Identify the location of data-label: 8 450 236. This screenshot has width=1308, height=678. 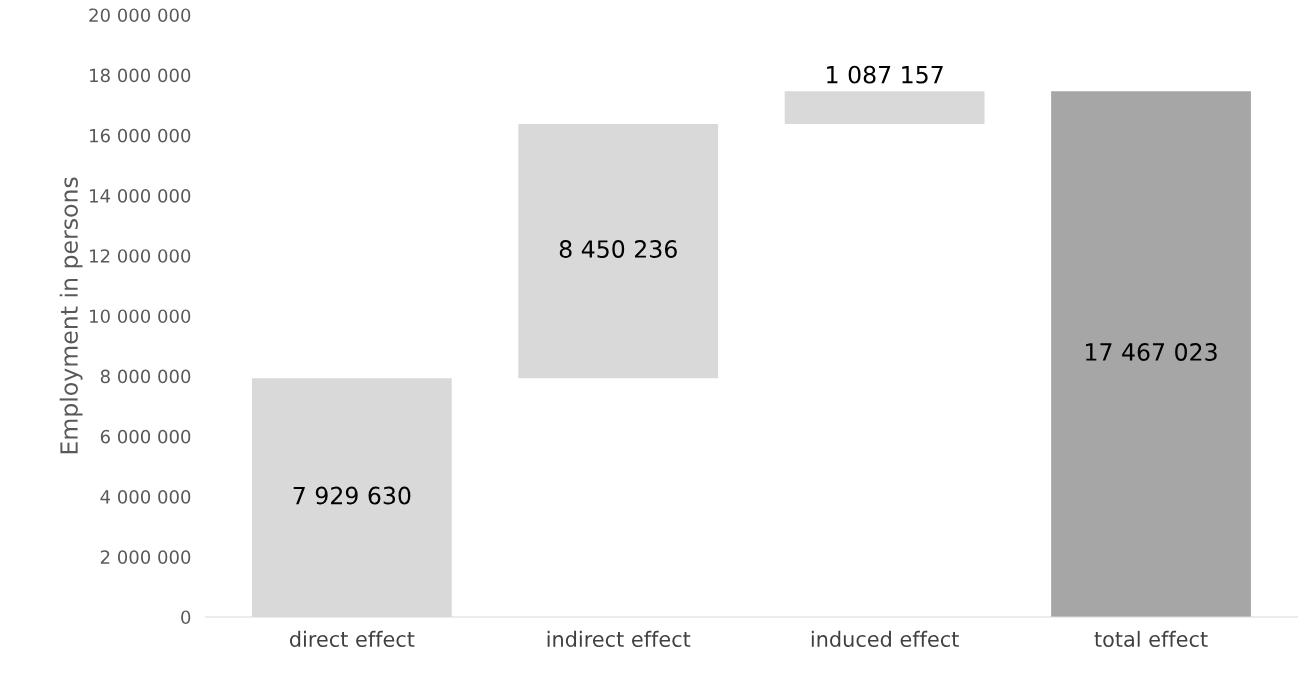
(618, 249).